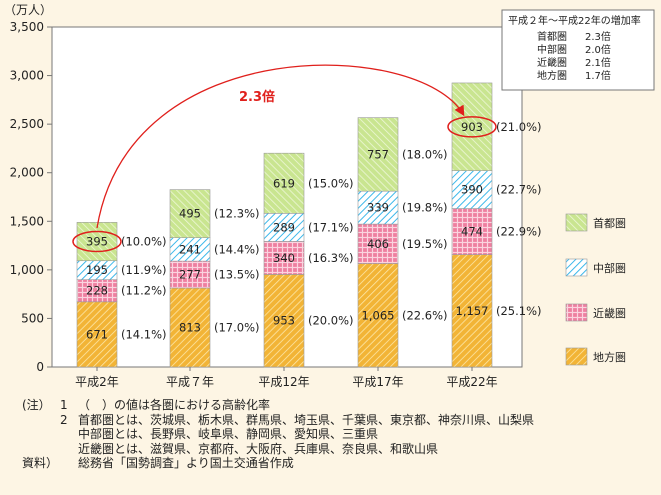 This screenshot has height=495, width=661. Describe the element at coordinates (27, 221) in the screenshot. I see `y-tick-label: 1,500` at that location.